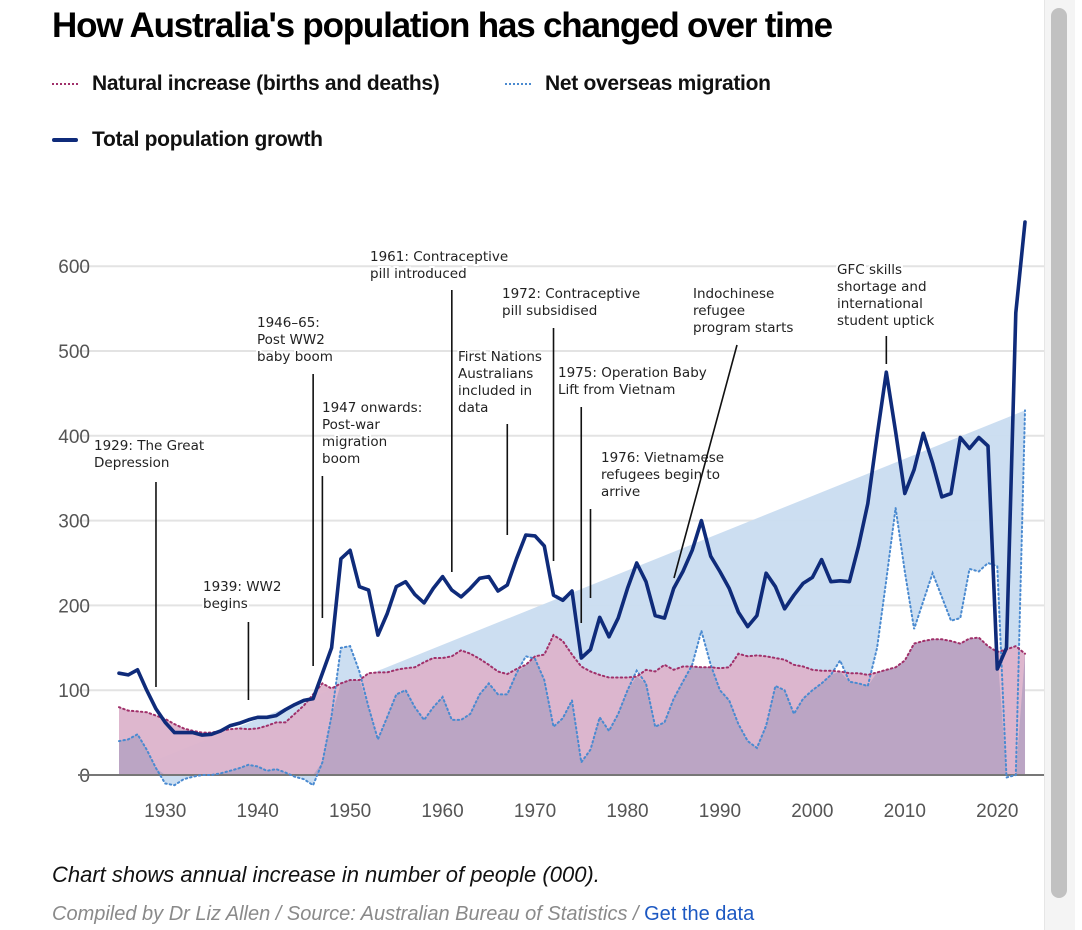 Image resolution: width=1082 pixels, height=930 pixels. I want to click on annotation-text: refugees begin to, so click(660, 475).